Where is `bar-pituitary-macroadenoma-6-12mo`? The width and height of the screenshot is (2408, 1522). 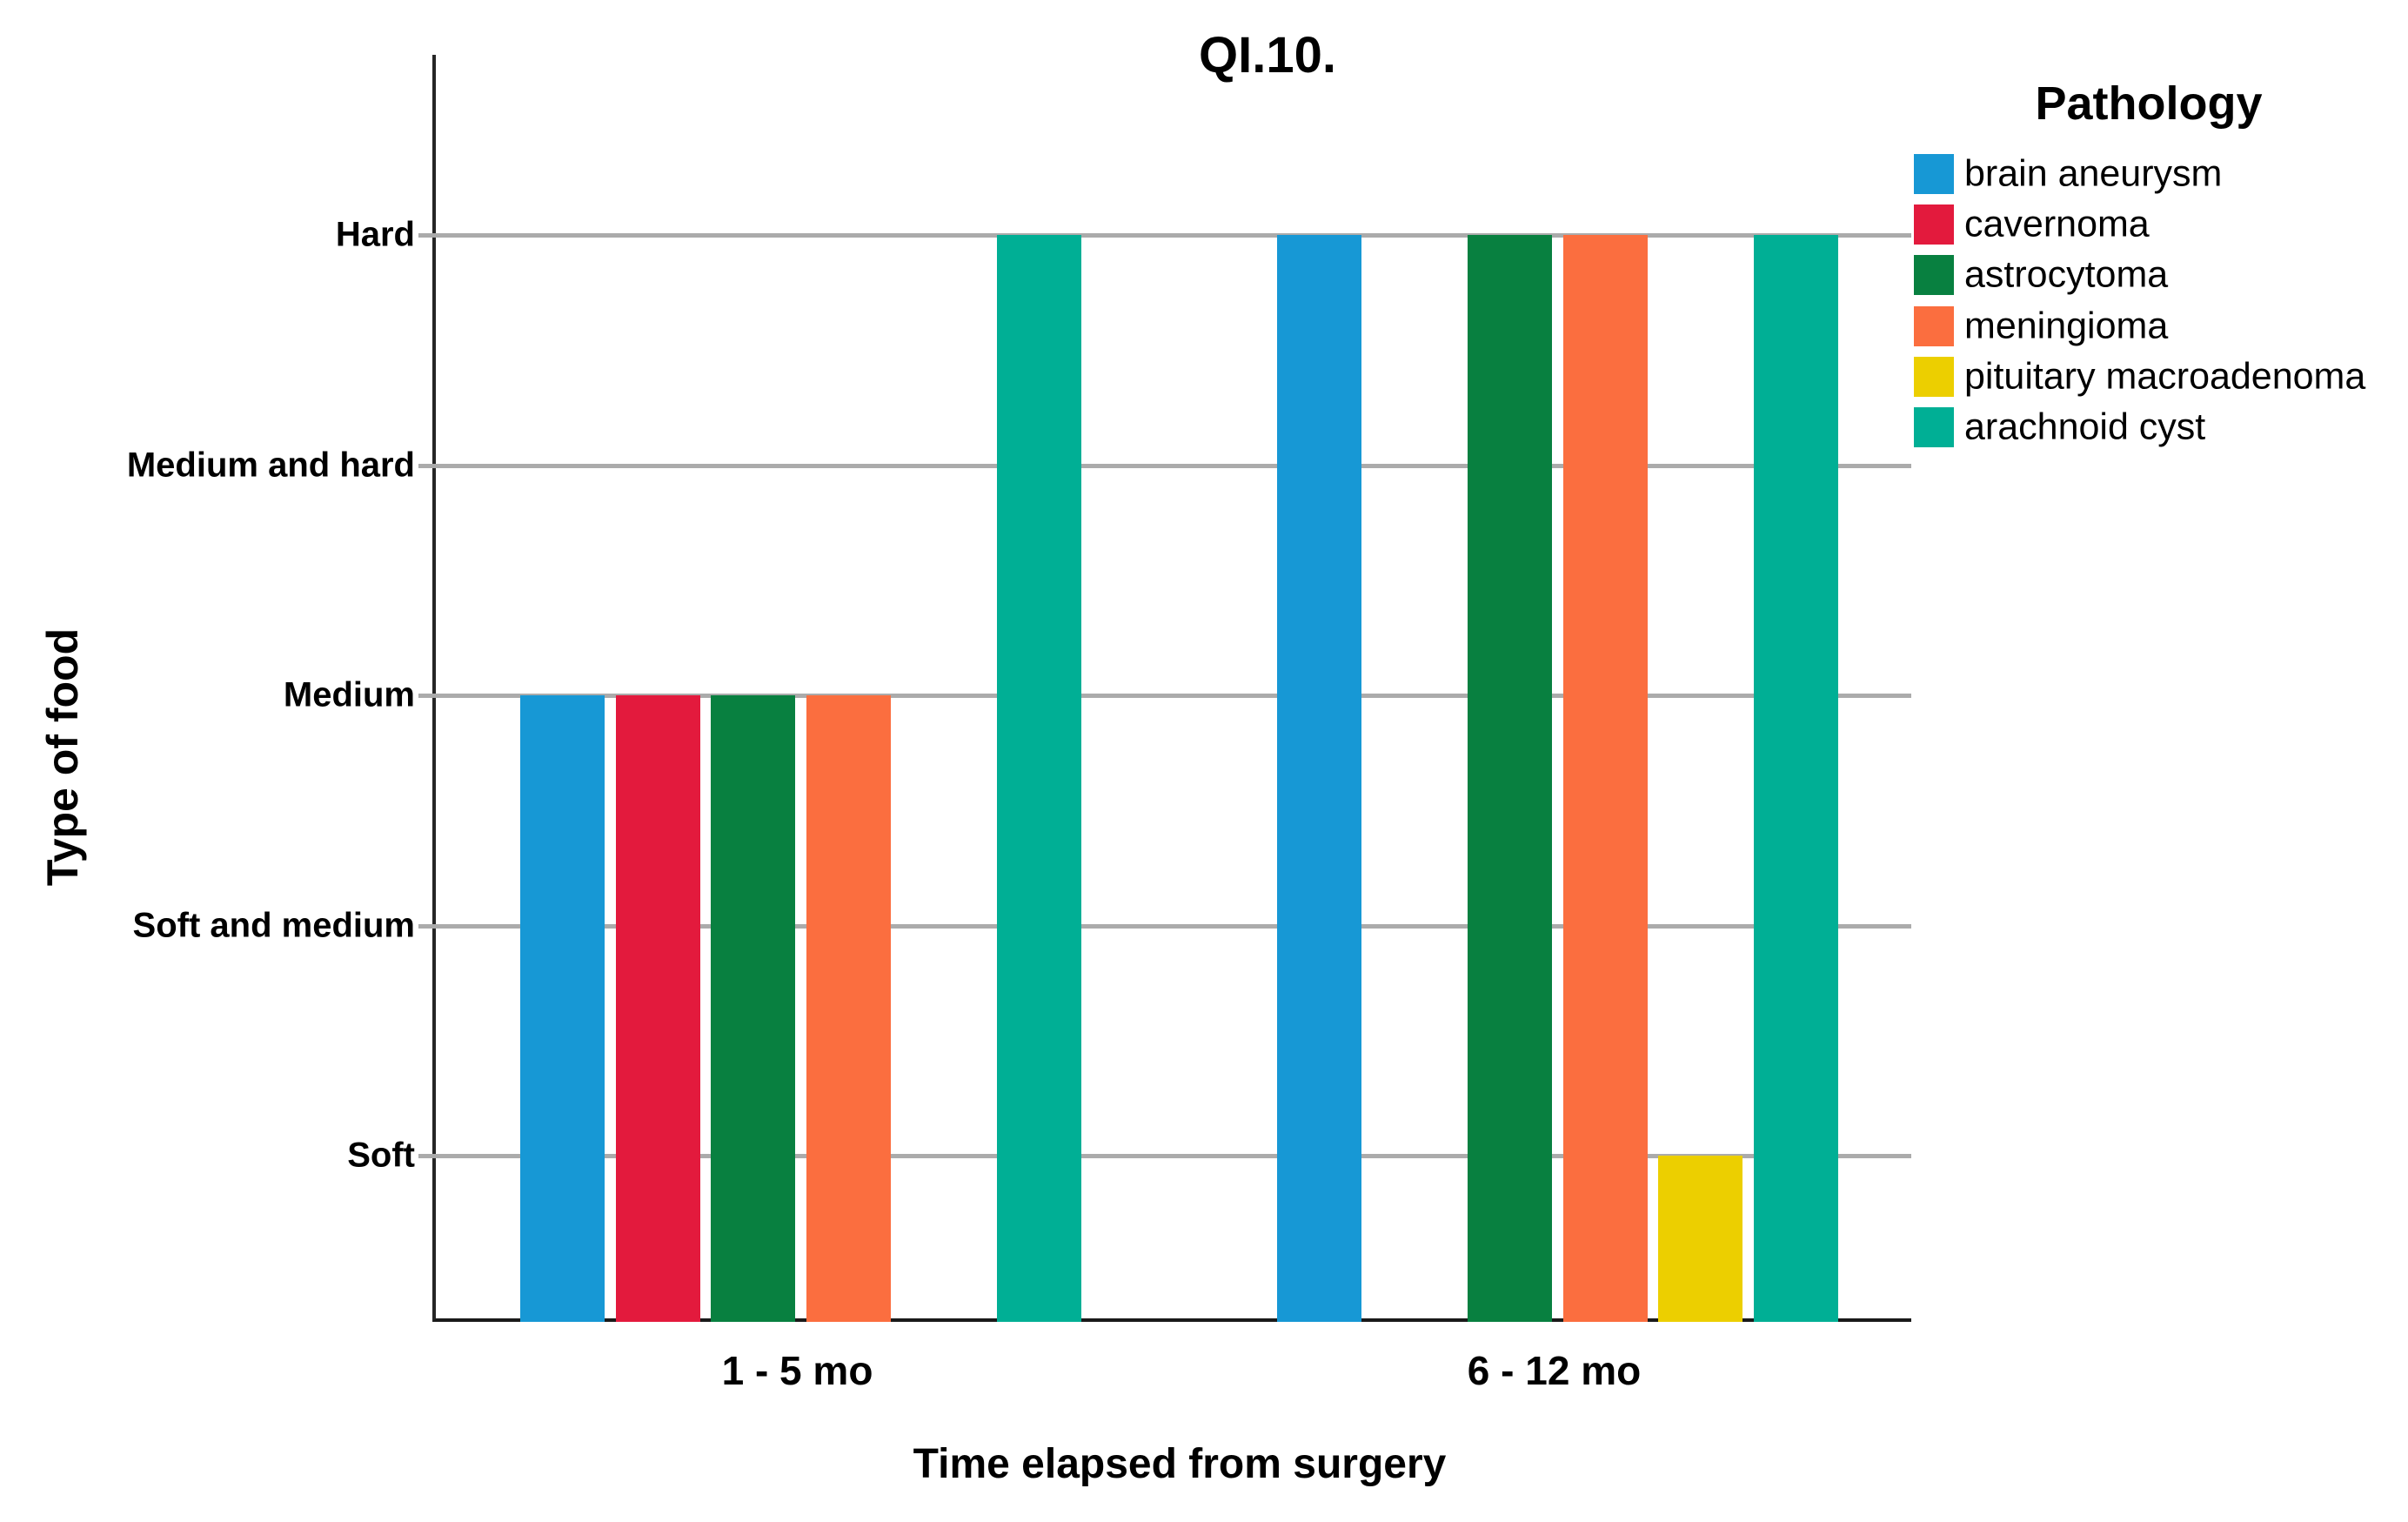
bar-pituitary-macroadenoma-6-12mo is located at coordinates (1701, 1239).